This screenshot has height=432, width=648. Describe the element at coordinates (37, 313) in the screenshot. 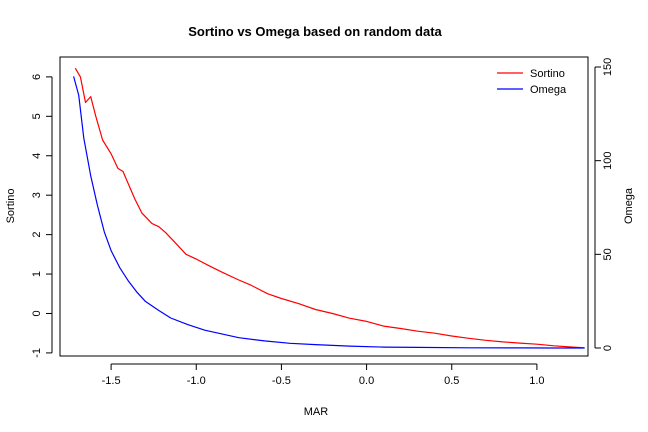

I see `y-left-tick-label: 0` at that location.